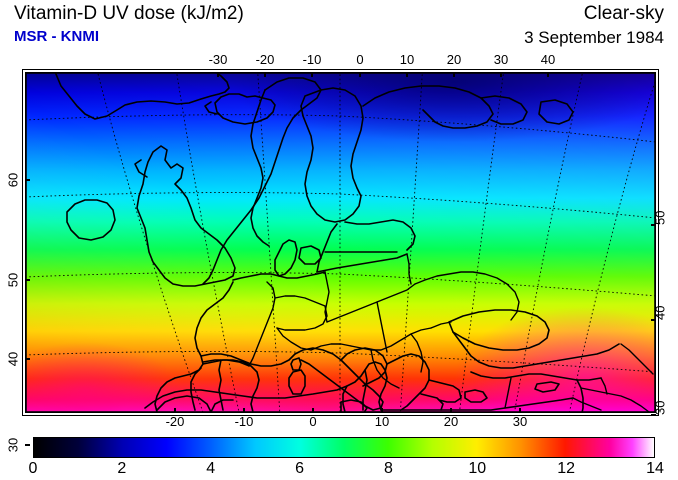  What do you see at coordinates (655, 468) in the screenshot?
I see `colorbar-tick-label: 14` at bounding box center [655, 468].